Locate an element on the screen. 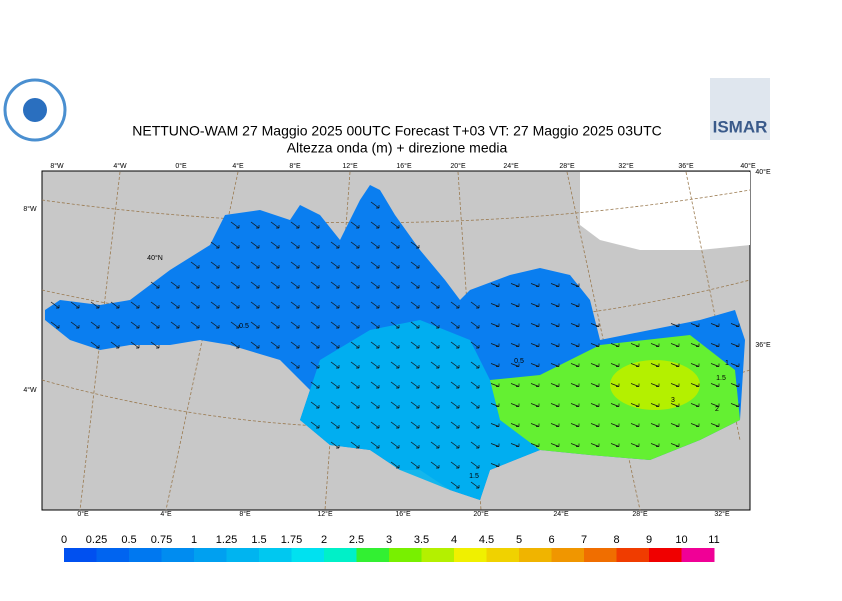  colorbar-label: 5 is located at coordinates (519, 540).